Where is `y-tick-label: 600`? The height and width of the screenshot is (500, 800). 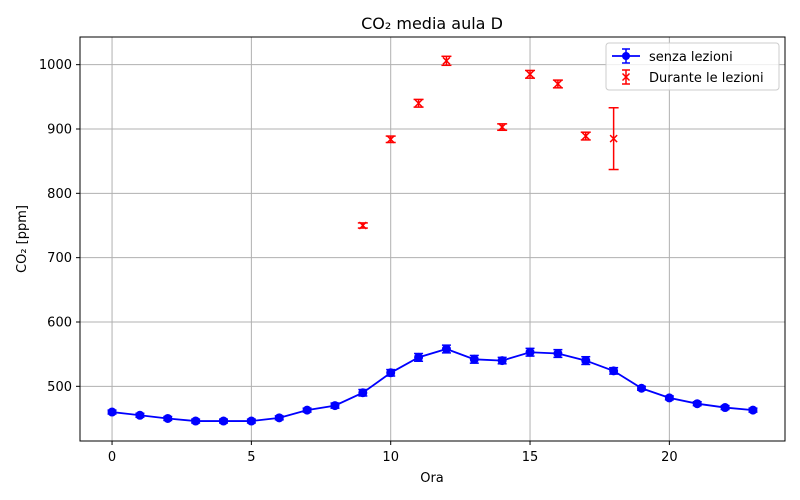 y-tick-label: 600 is located at coordinates (59, 322).